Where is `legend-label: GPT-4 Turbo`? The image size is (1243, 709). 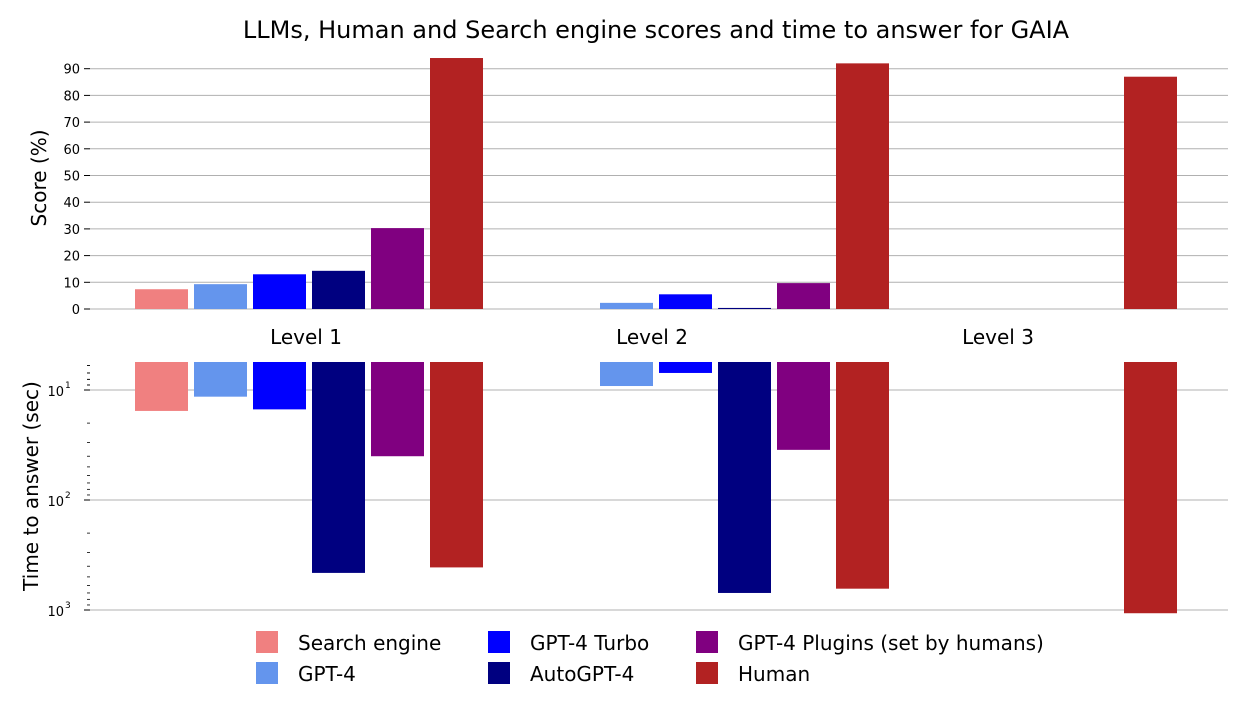
legend-label: GPT-4 Turbo is located at coordinates (589, 643).